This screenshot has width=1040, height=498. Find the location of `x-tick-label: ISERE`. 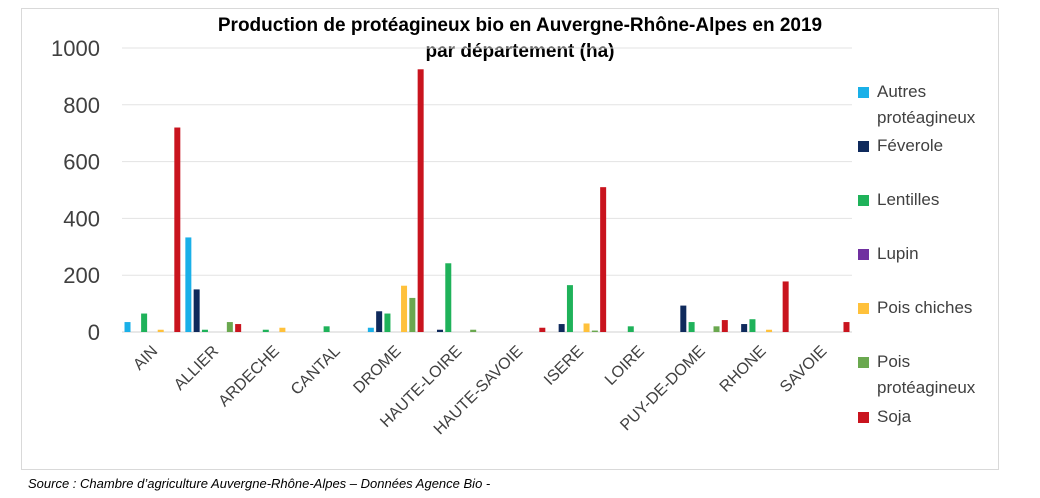

x-tick-label: ISERE is located at coordinates (564, 366).